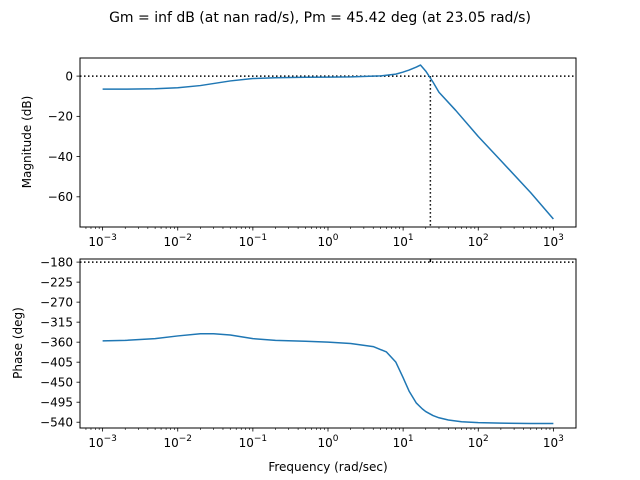 The image size is (640, 480). I want to click on mag-x-tick-label: 10⁻¹, so click(253, 241).